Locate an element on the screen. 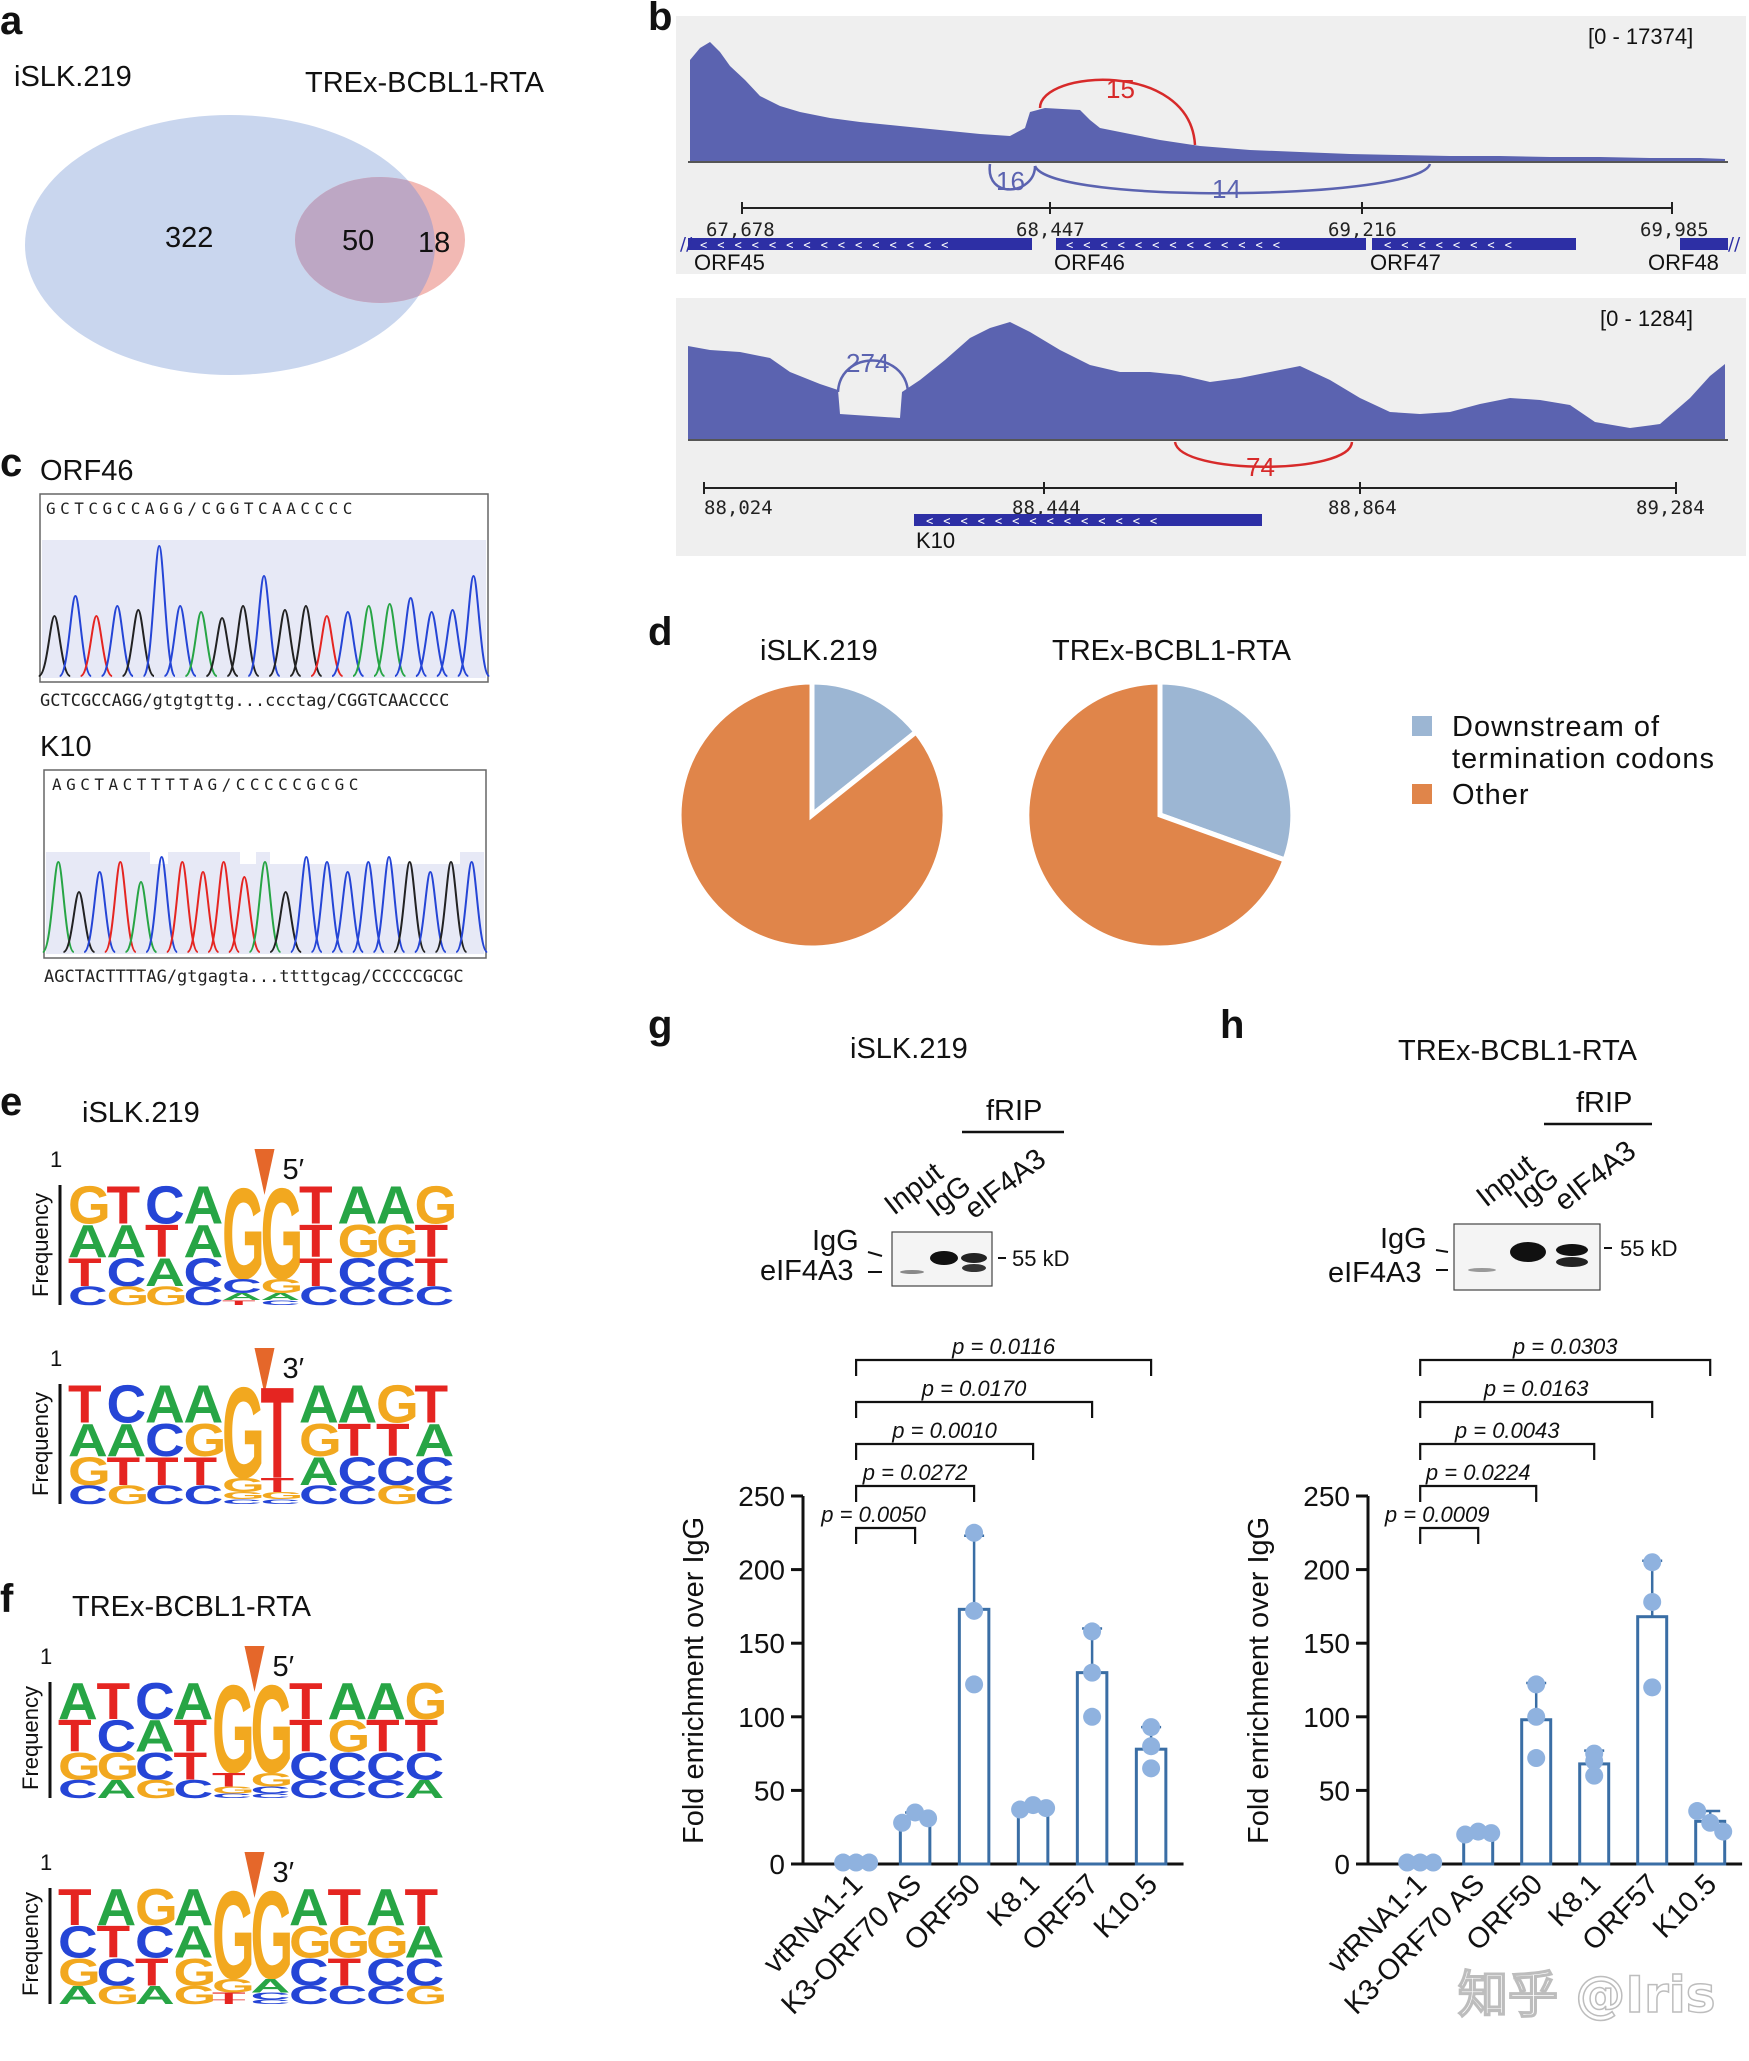 The width and height of the screenshot is (1749, 2061). track-1-gene-label-2: ORF46 is located at coordinates (1089, 262).